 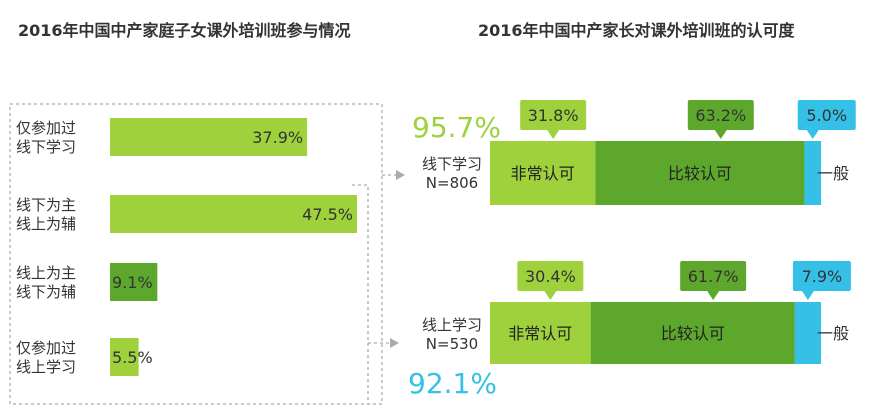 I want to click on category-label: 仅参加过线下学习, so click(x=46, y=137).